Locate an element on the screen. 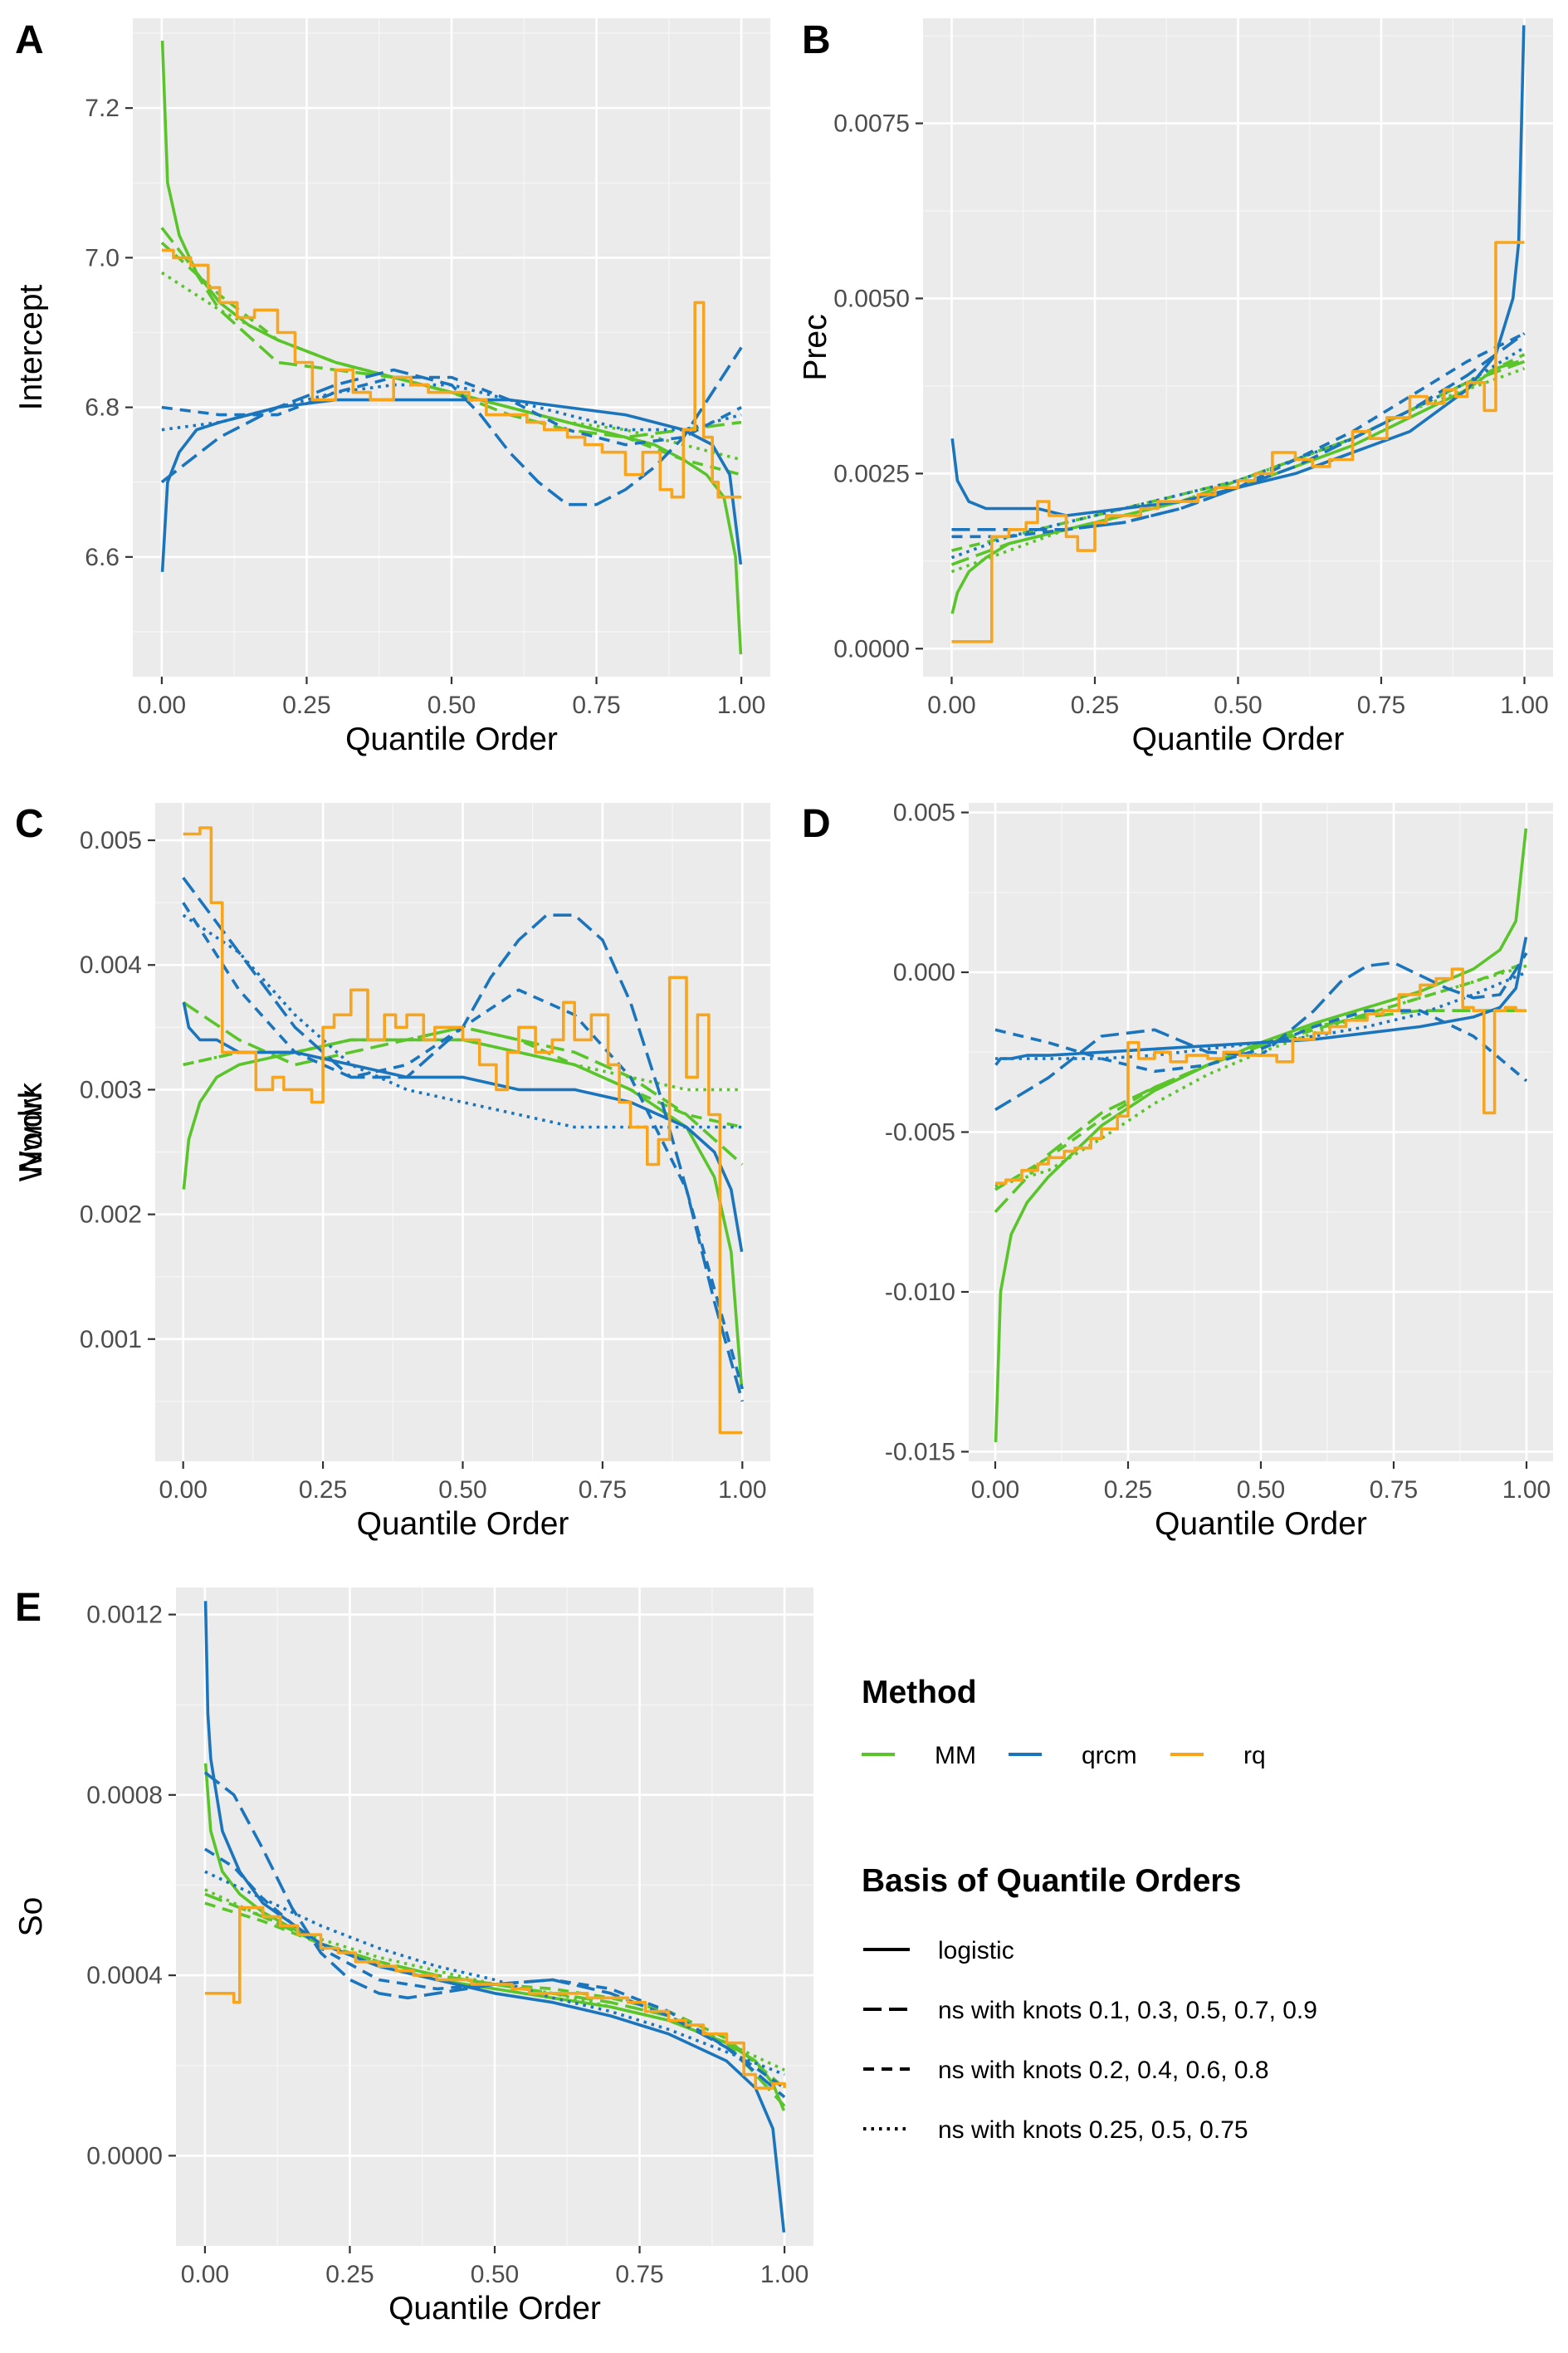 Image resolution: width=1568 pixels, height=2353 pixels. y-tick-label: -0.010 is located at coordinates (920, 1292).